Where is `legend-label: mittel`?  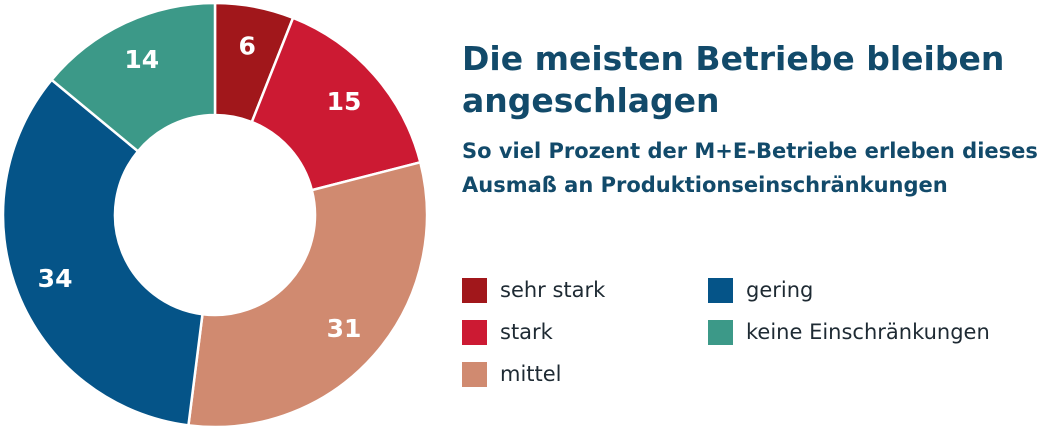 legend-label: mittel is located at coordinates (531, 374).